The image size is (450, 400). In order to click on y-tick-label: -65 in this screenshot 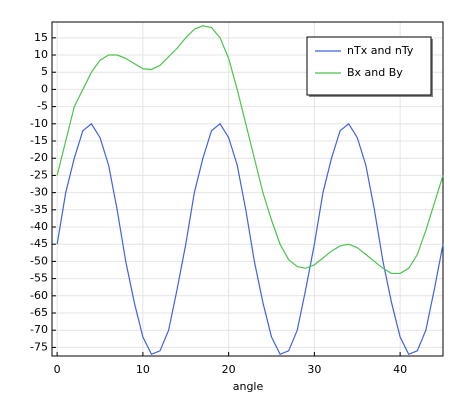, I will do `click(39, 312)`.